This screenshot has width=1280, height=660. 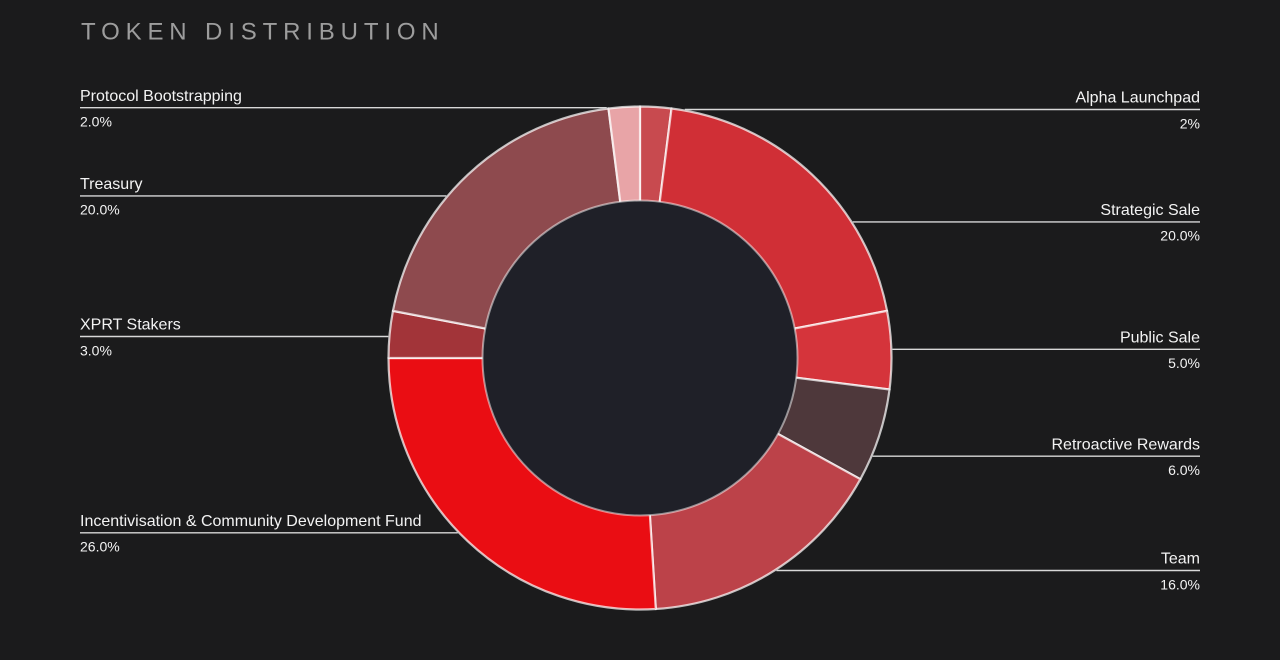 What do you see at coordinates (1160, 337) in the screenshot?
I see `svg-text: Public Sale` at bounding box center [1160, 337].